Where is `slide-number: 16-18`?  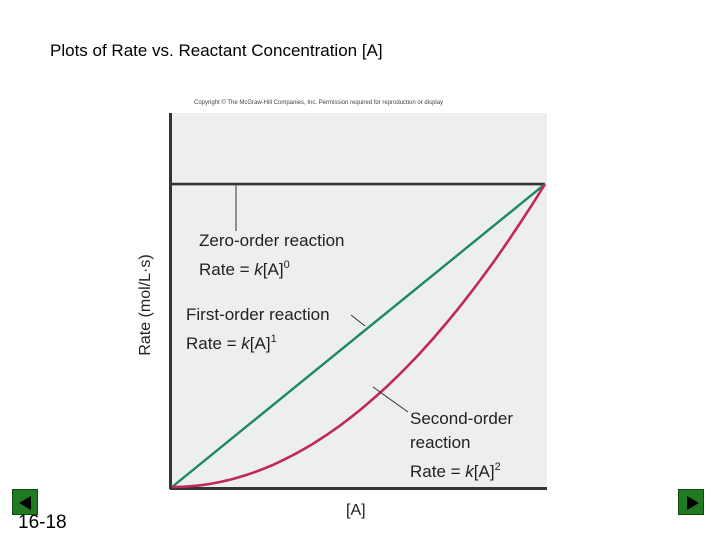
slide-number: 16-18 is located at coordinates (42, 522).